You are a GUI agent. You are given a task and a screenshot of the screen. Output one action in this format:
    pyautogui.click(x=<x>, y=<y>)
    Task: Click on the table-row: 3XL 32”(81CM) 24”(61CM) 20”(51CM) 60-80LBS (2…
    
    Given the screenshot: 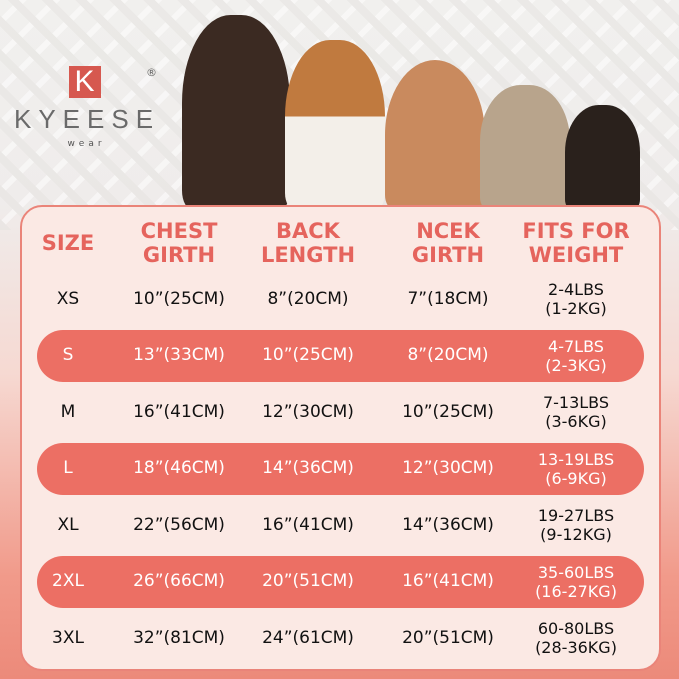 What is the action you would take?
    pyautogui.click(x=340, y=638)
    